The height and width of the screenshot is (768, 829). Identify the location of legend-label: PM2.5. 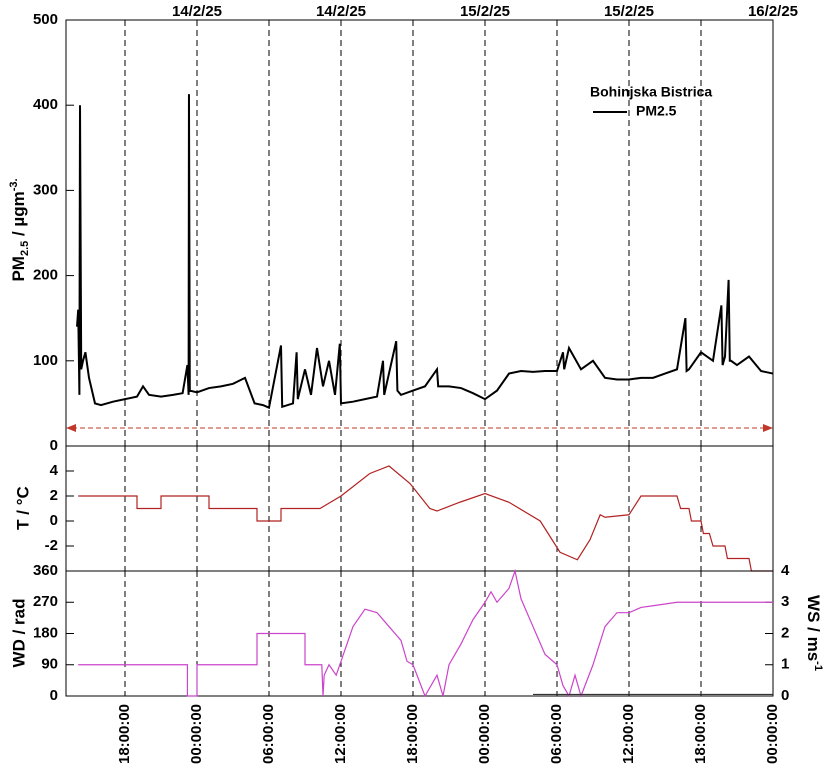
(656, 111).